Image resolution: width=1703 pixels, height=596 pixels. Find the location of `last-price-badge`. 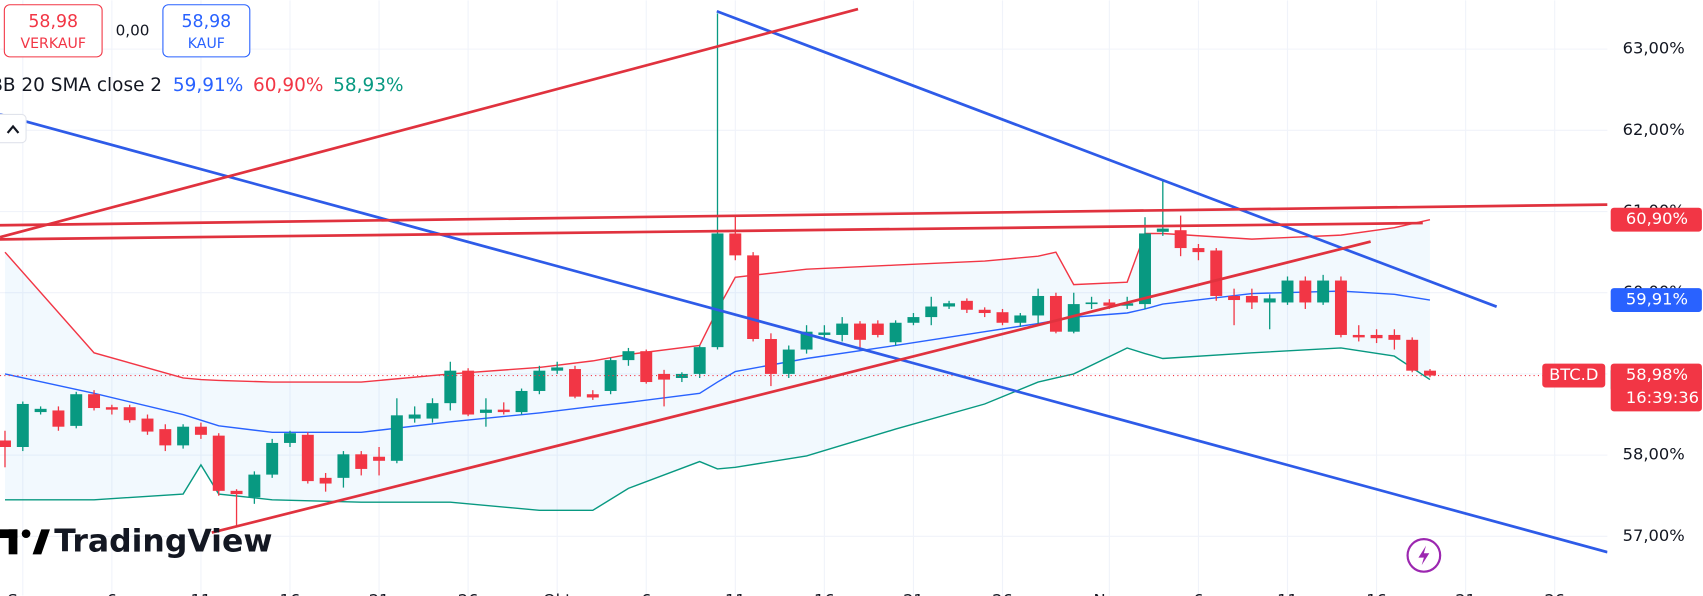

last-price-badge is located at coordinates (1656, 387).